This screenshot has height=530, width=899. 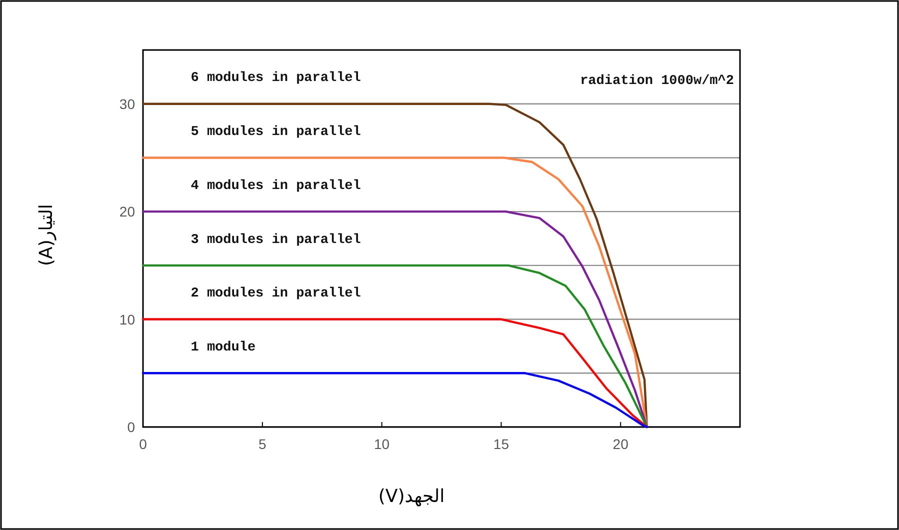 I want to click on annotation: radiation 1000w/m^2, so click(x=657, y=81).